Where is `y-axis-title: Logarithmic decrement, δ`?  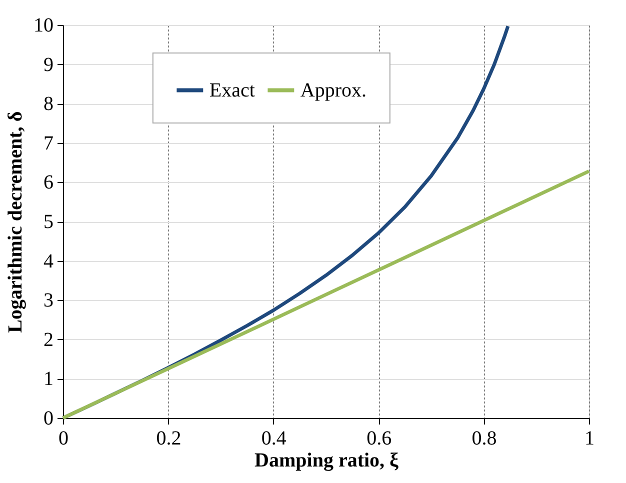 y-axis-title: Logarithmic decrement, δ is located at coordinates (15, 222).